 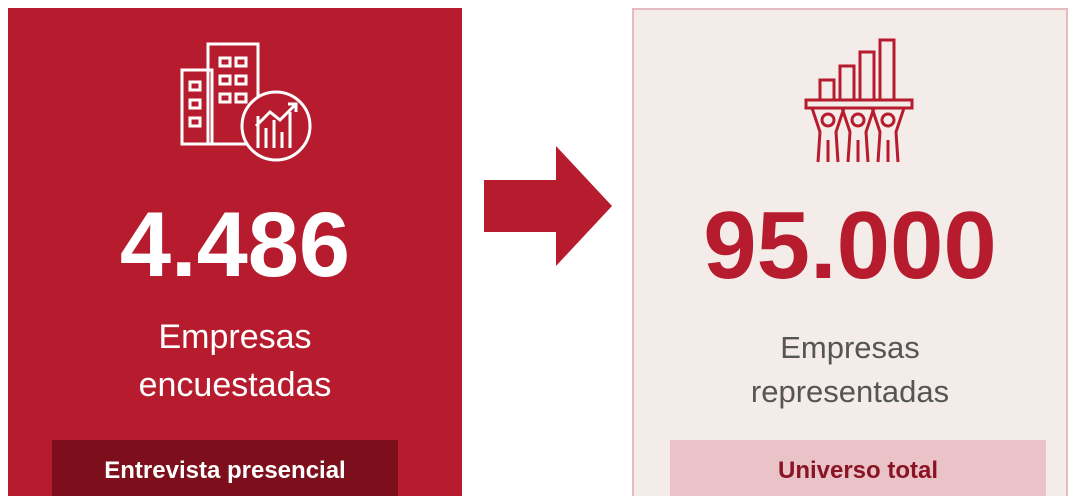 I want to click on universe-label-line: Empresas, so click(x=850, y=347).